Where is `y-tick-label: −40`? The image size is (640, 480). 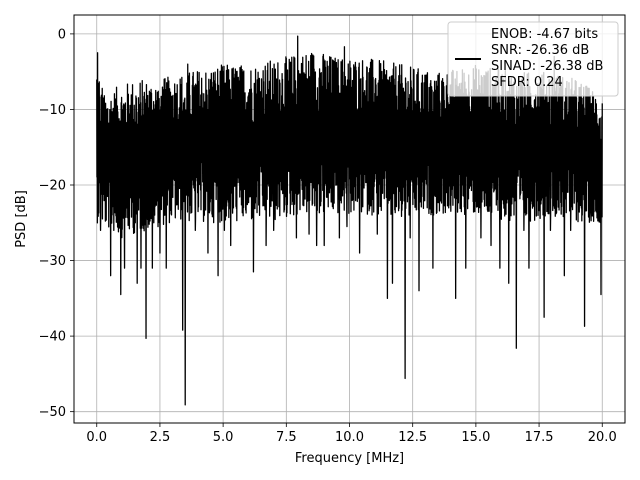 y-tick-label: −40 is located at coordinates (52, 337).